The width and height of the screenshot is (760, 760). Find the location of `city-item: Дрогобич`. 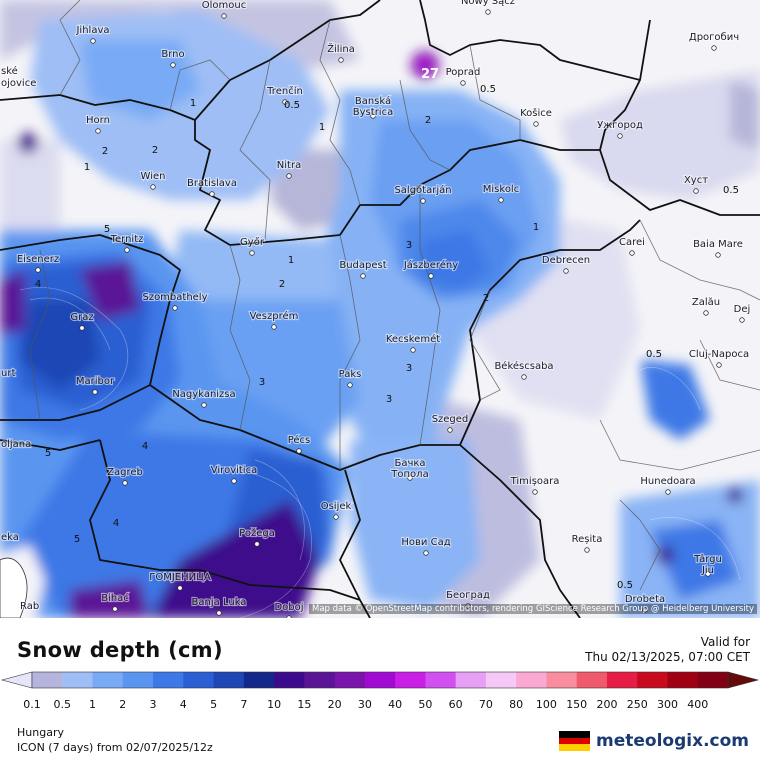

city-item: Дрогобич is located at coordinates (714, 41).